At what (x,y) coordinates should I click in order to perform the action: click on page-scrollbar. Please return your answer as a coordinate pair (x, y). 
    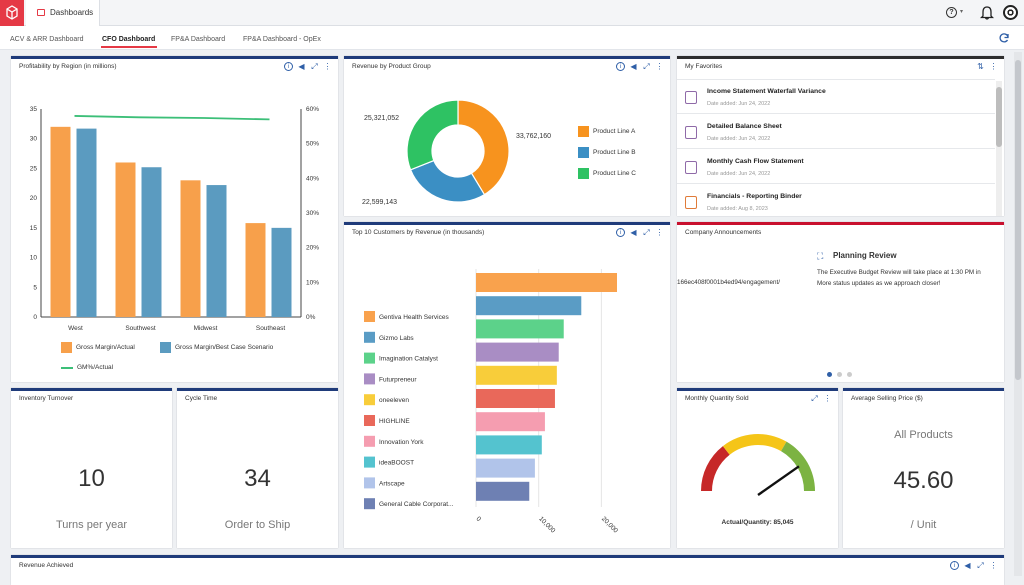
    Looking at the image, I should click on (1018, 314).